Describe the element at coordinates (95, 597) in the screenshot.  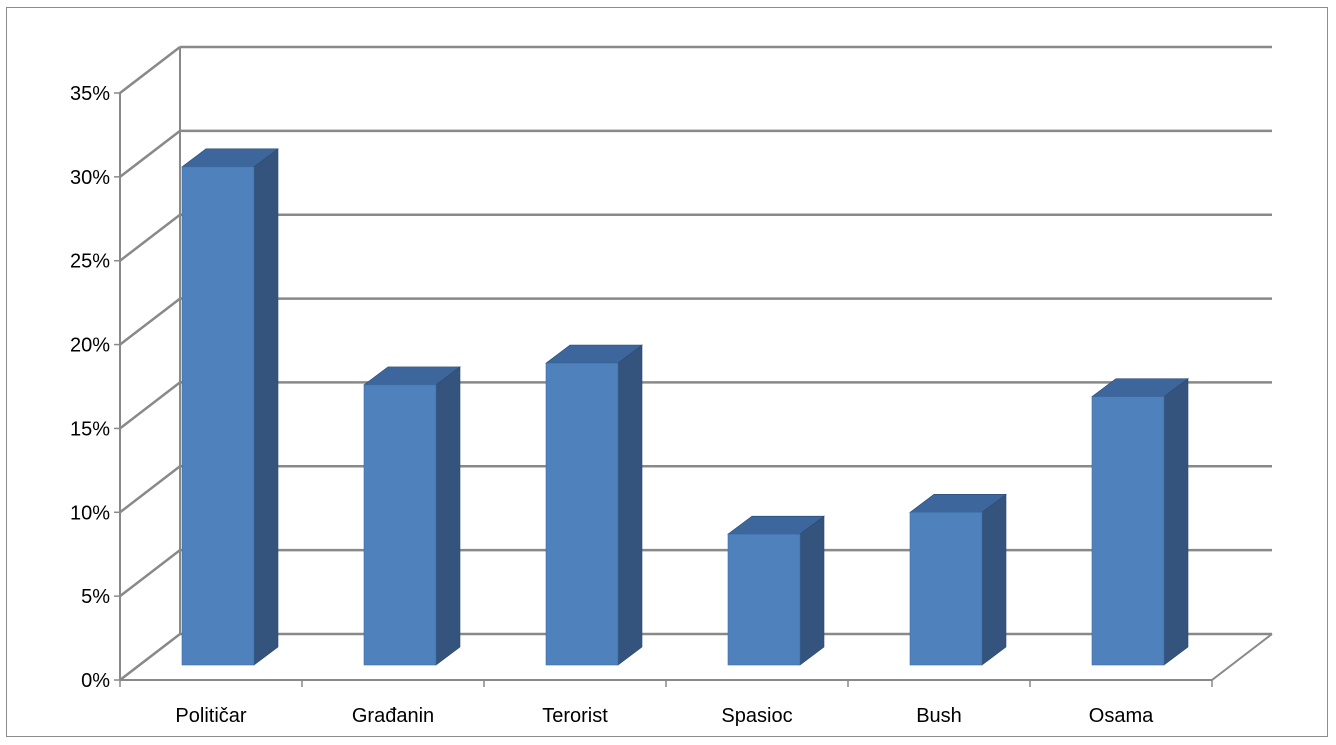
I see `y-tick-label: 5%` at that location.